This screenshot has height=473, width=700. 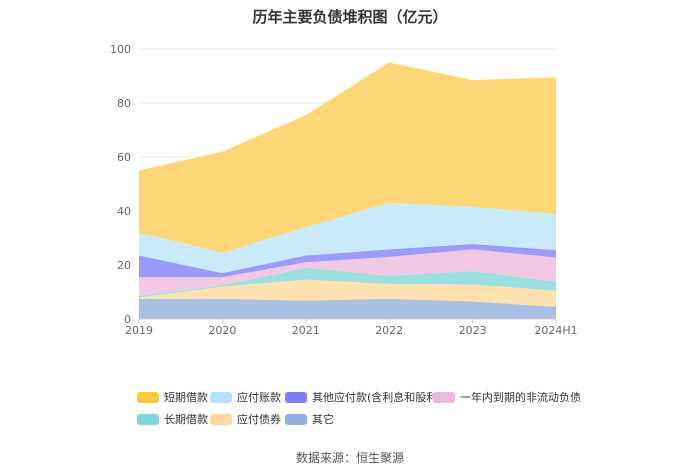 What do you see at coordinates (124, 157) in the screenshot?
I see `y-tick-label: 60` at bounding box center [124, 157].